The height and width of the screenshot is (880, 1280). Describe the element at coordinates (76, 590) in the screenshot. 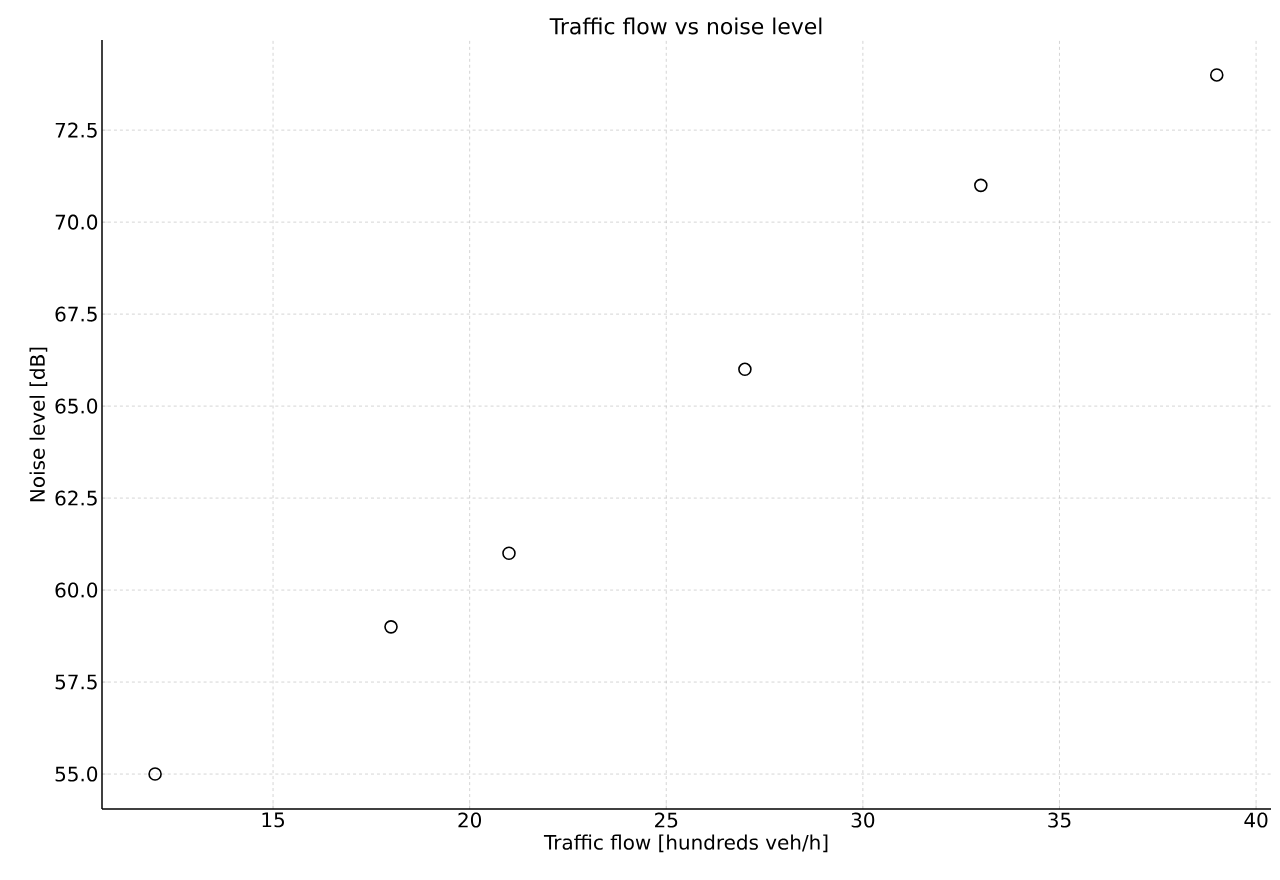

I see `y-tick-label: 60.0` at that location.